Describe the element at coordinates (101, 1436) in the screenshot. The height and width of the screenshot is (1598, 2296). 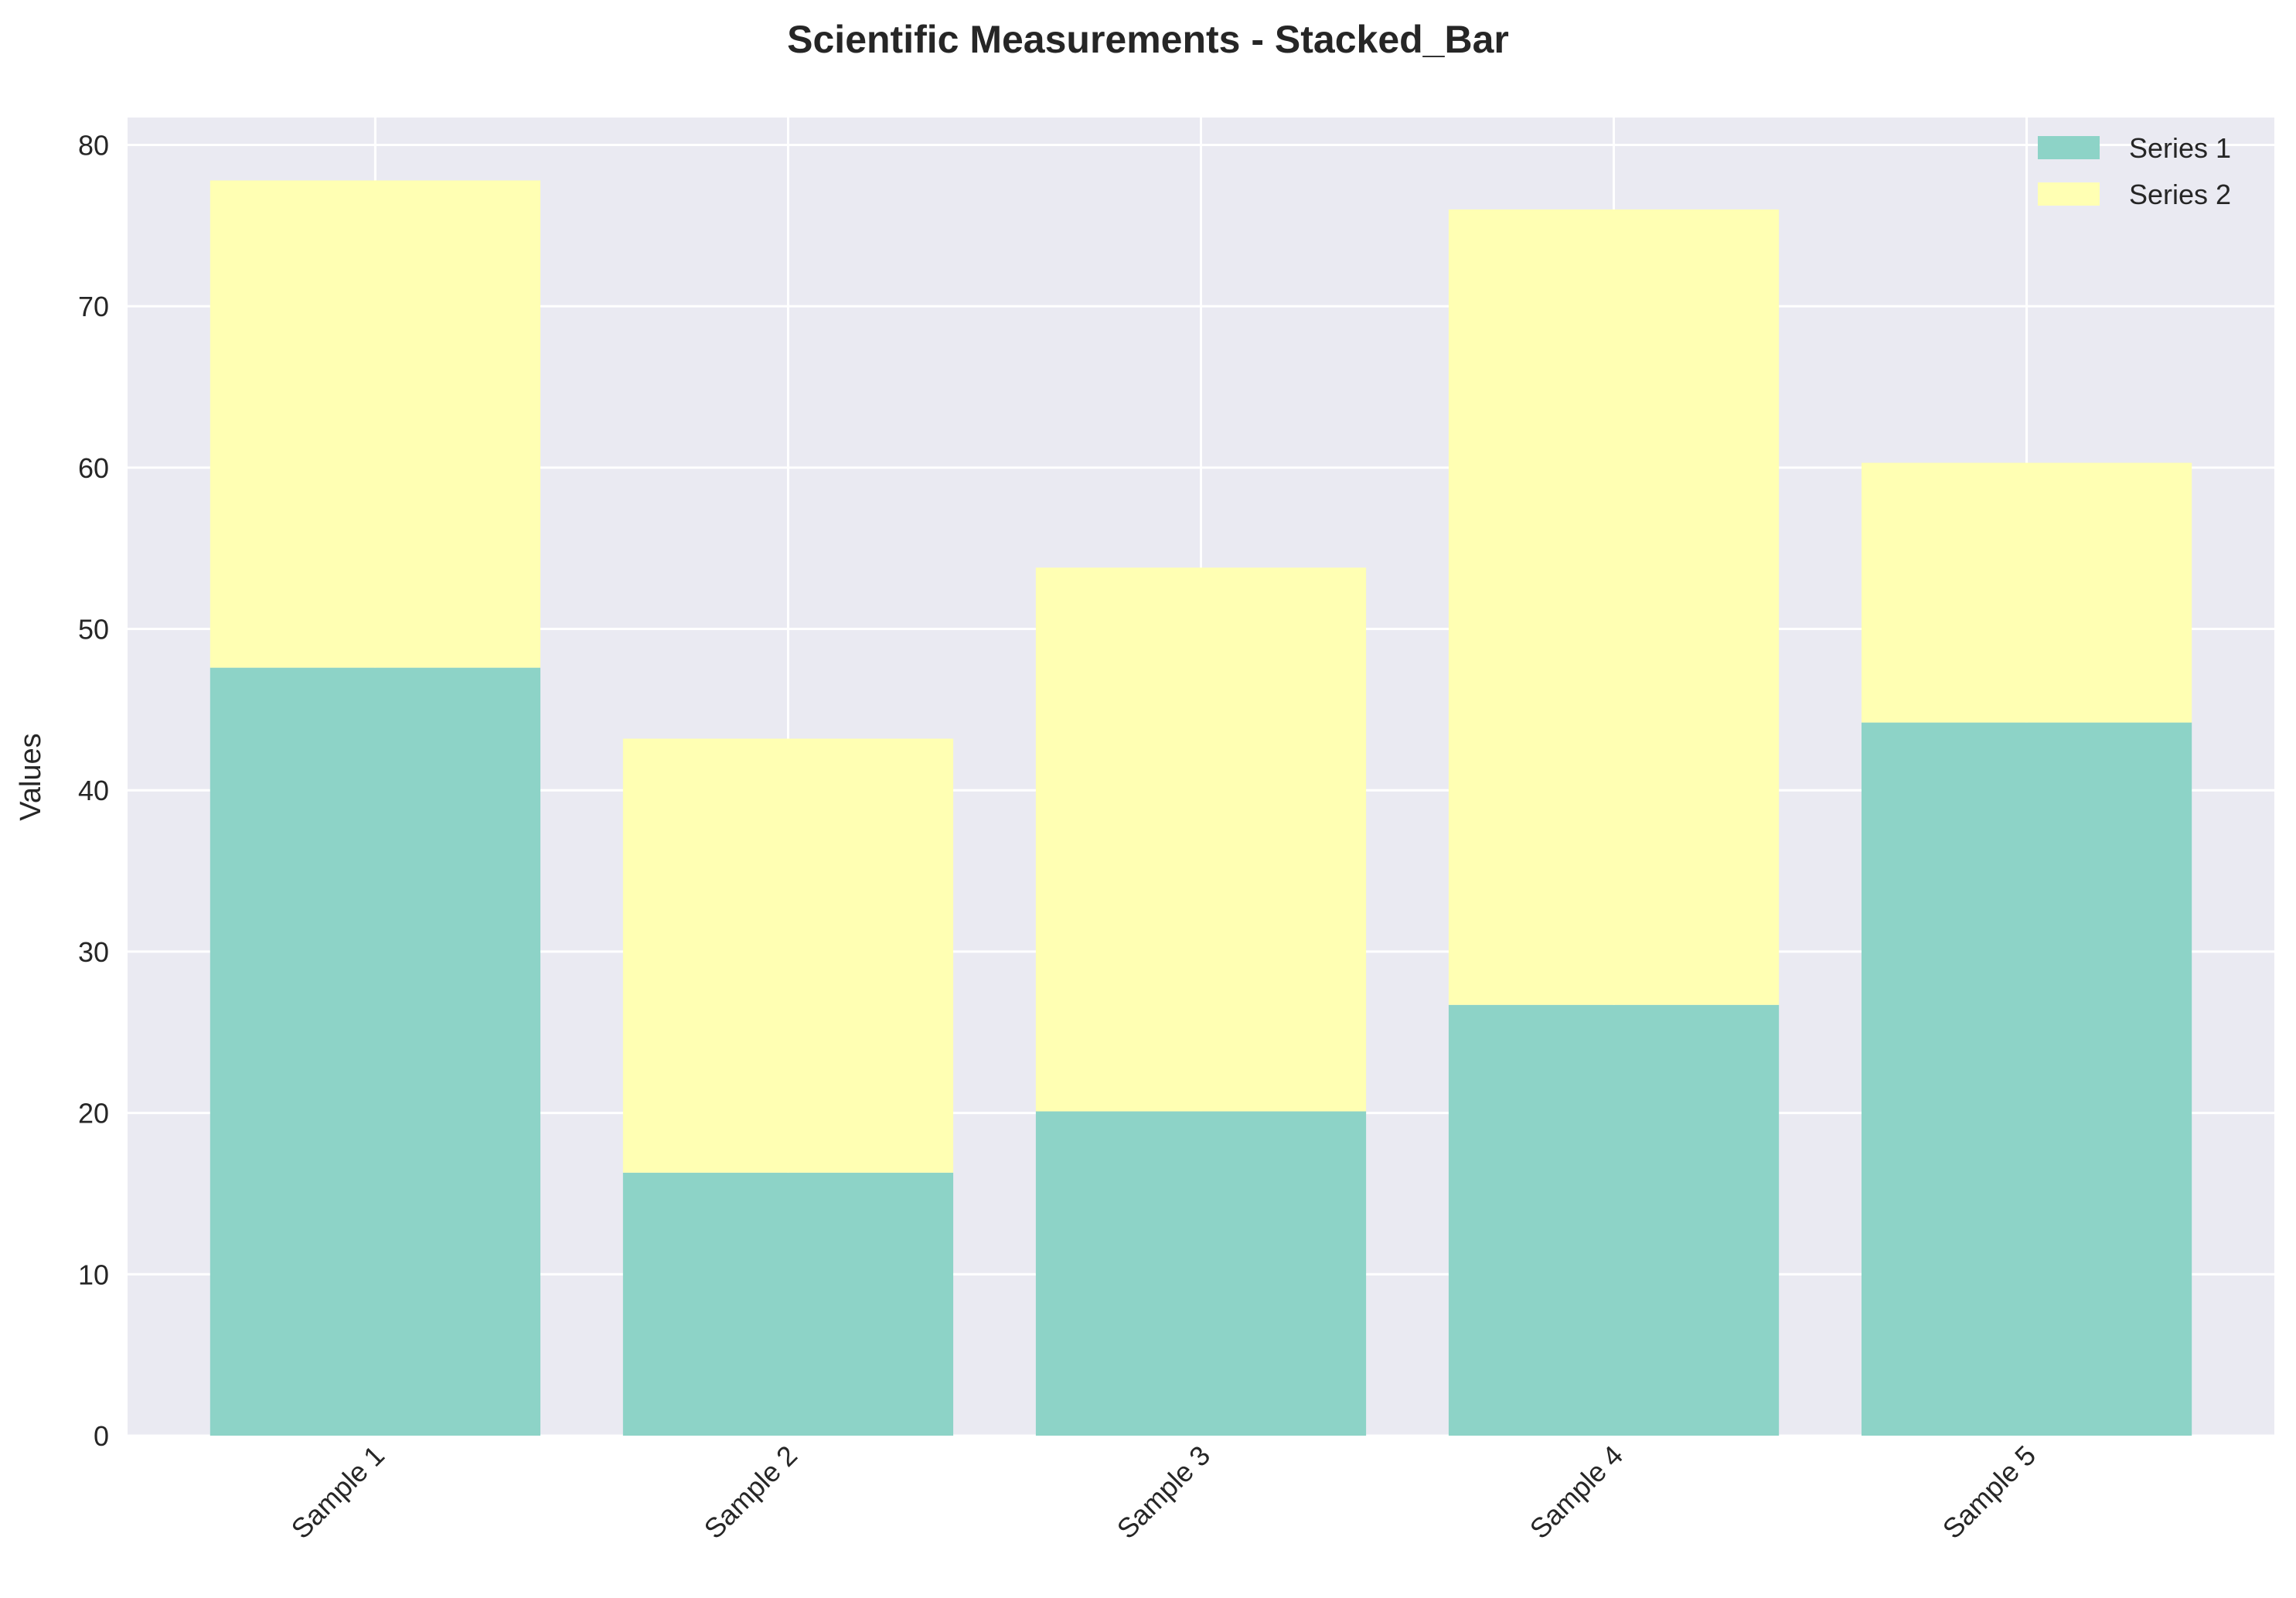
I see `y-tick-label: 0` at that location.